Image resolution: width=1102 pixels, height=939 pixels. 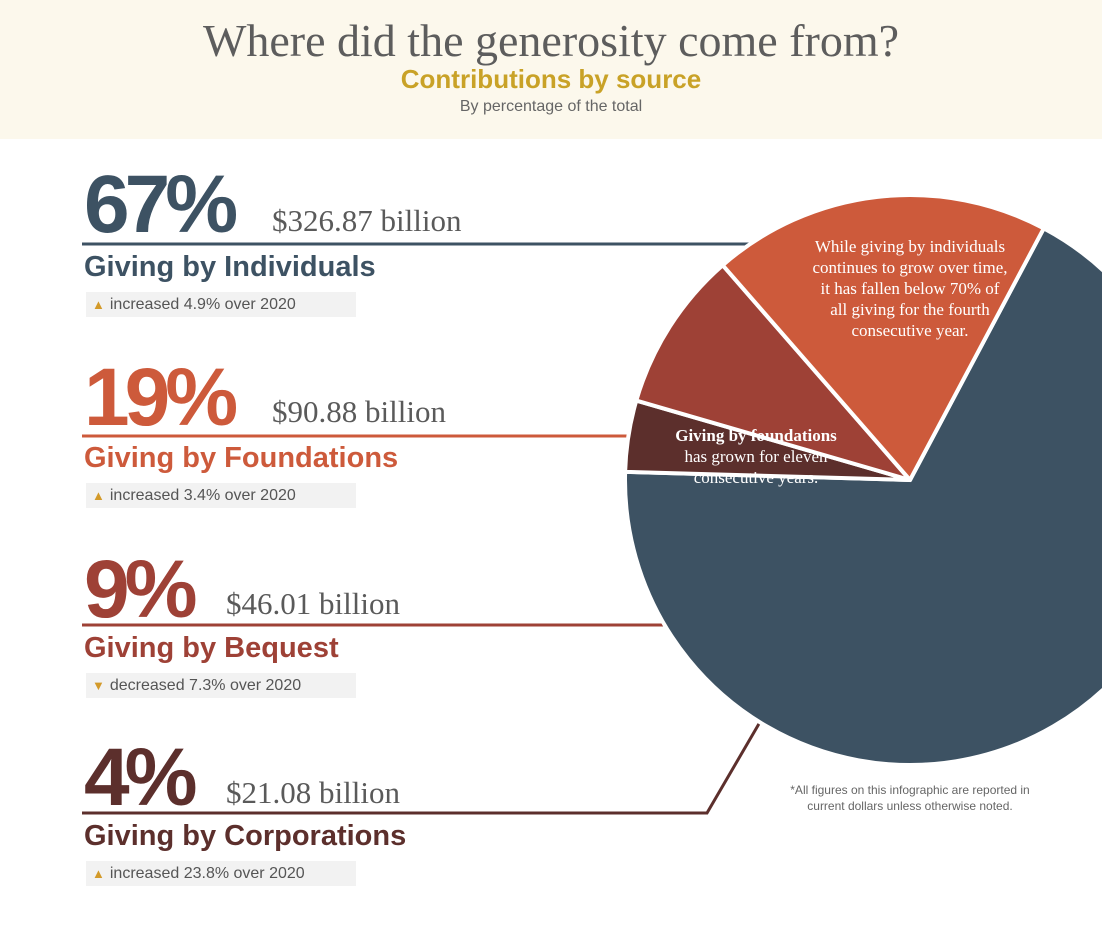 I want to click on pct-individuals: 67%, so click(x=161, y=204).